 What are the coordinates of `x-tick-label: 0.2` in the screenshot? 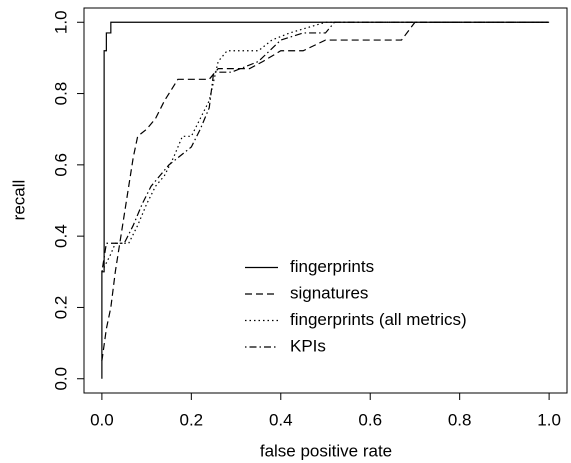 It's located at (192, 419).